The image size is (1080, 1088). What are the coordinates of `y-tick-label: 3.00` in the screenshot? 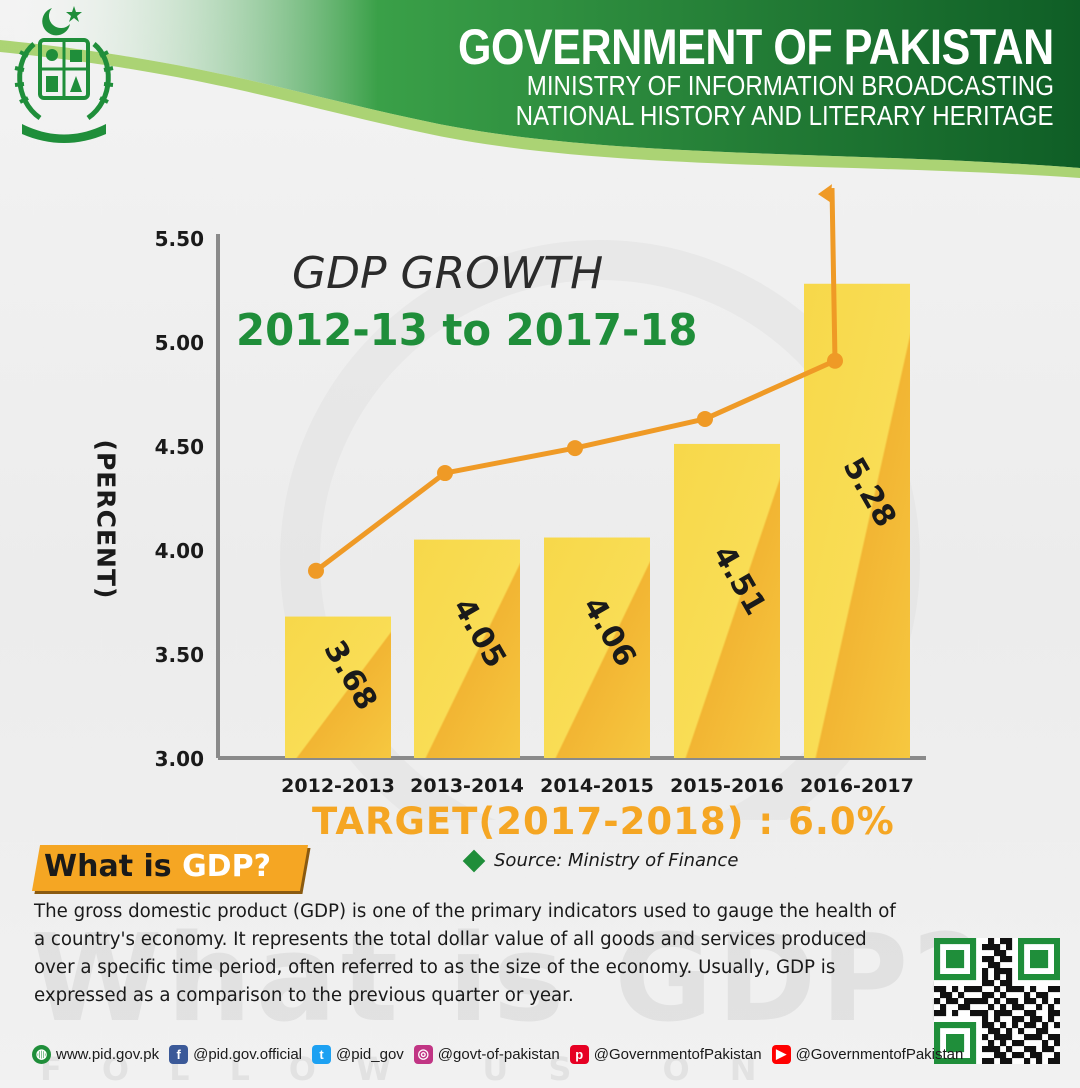 It's located at (179, 759).